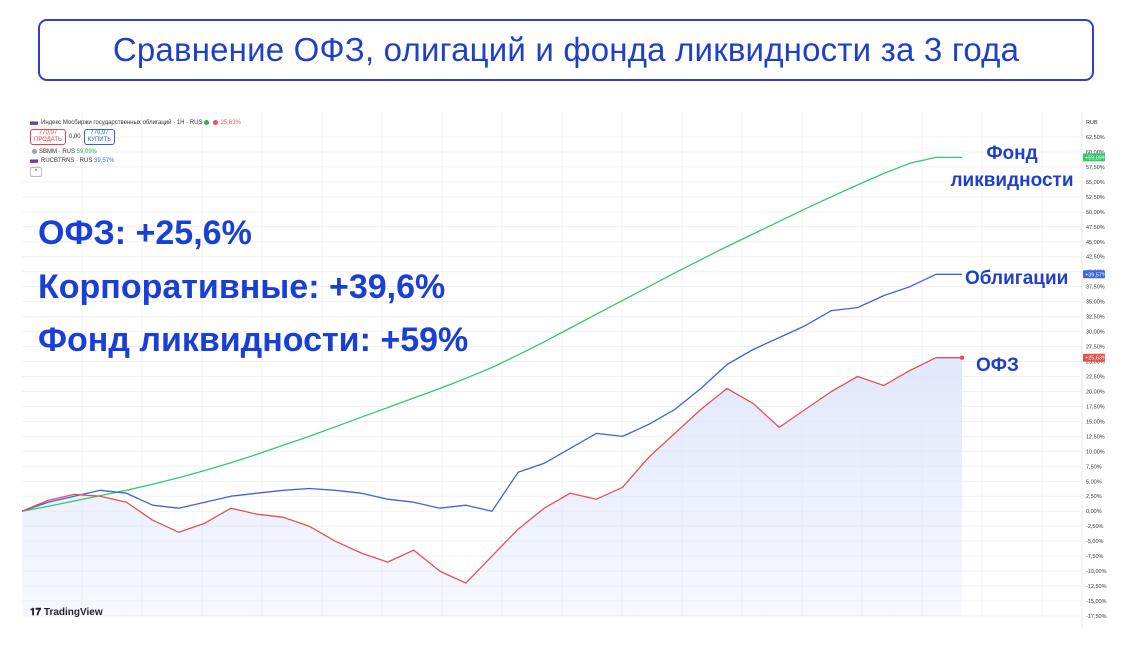 This screenshot has height=650, width=1133. Describe the element at coordinates (1095, 228) in the screenshot. I see `y-tick-label: 47,50%` at that location.